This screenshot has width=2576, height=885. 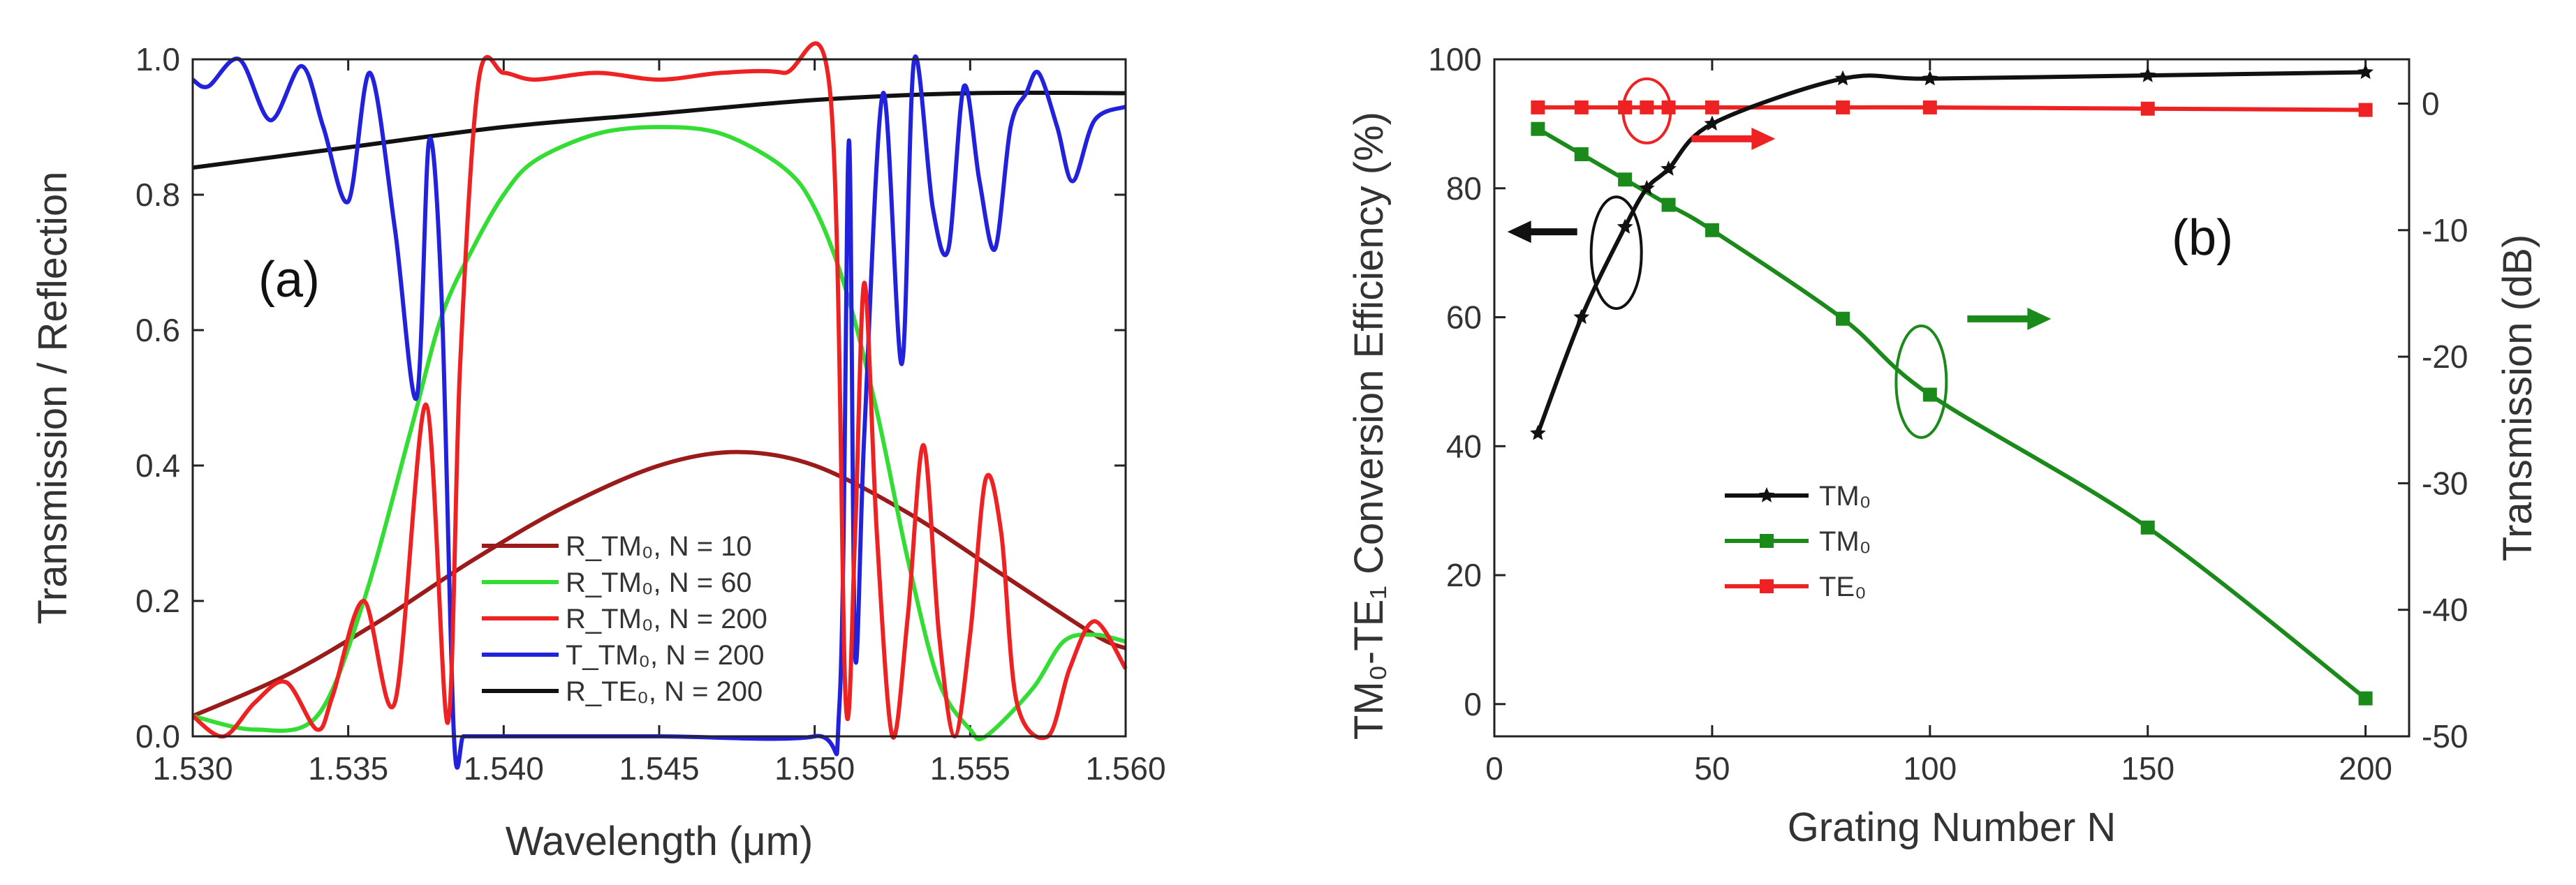 What do you see at coordinates (2445, 419) in the screenshot?
I see `chart-b-y2-tick-labels: 0 -10 -20 -30 -40 -50` at bounding box center [2445, 419].